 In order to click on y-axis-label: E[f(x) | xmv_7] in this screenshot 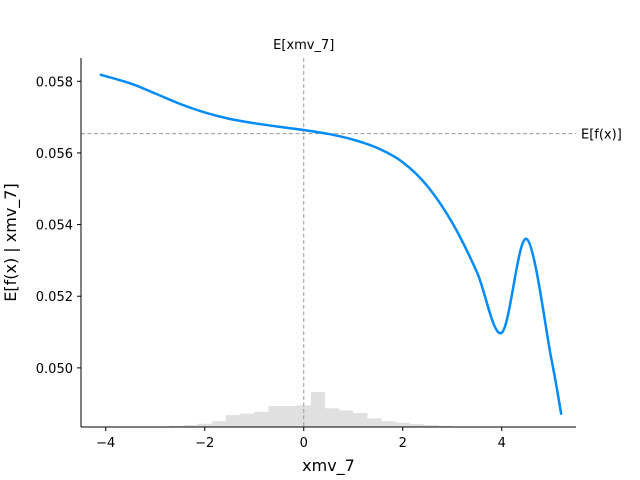, I will do `click(11, 242)`.